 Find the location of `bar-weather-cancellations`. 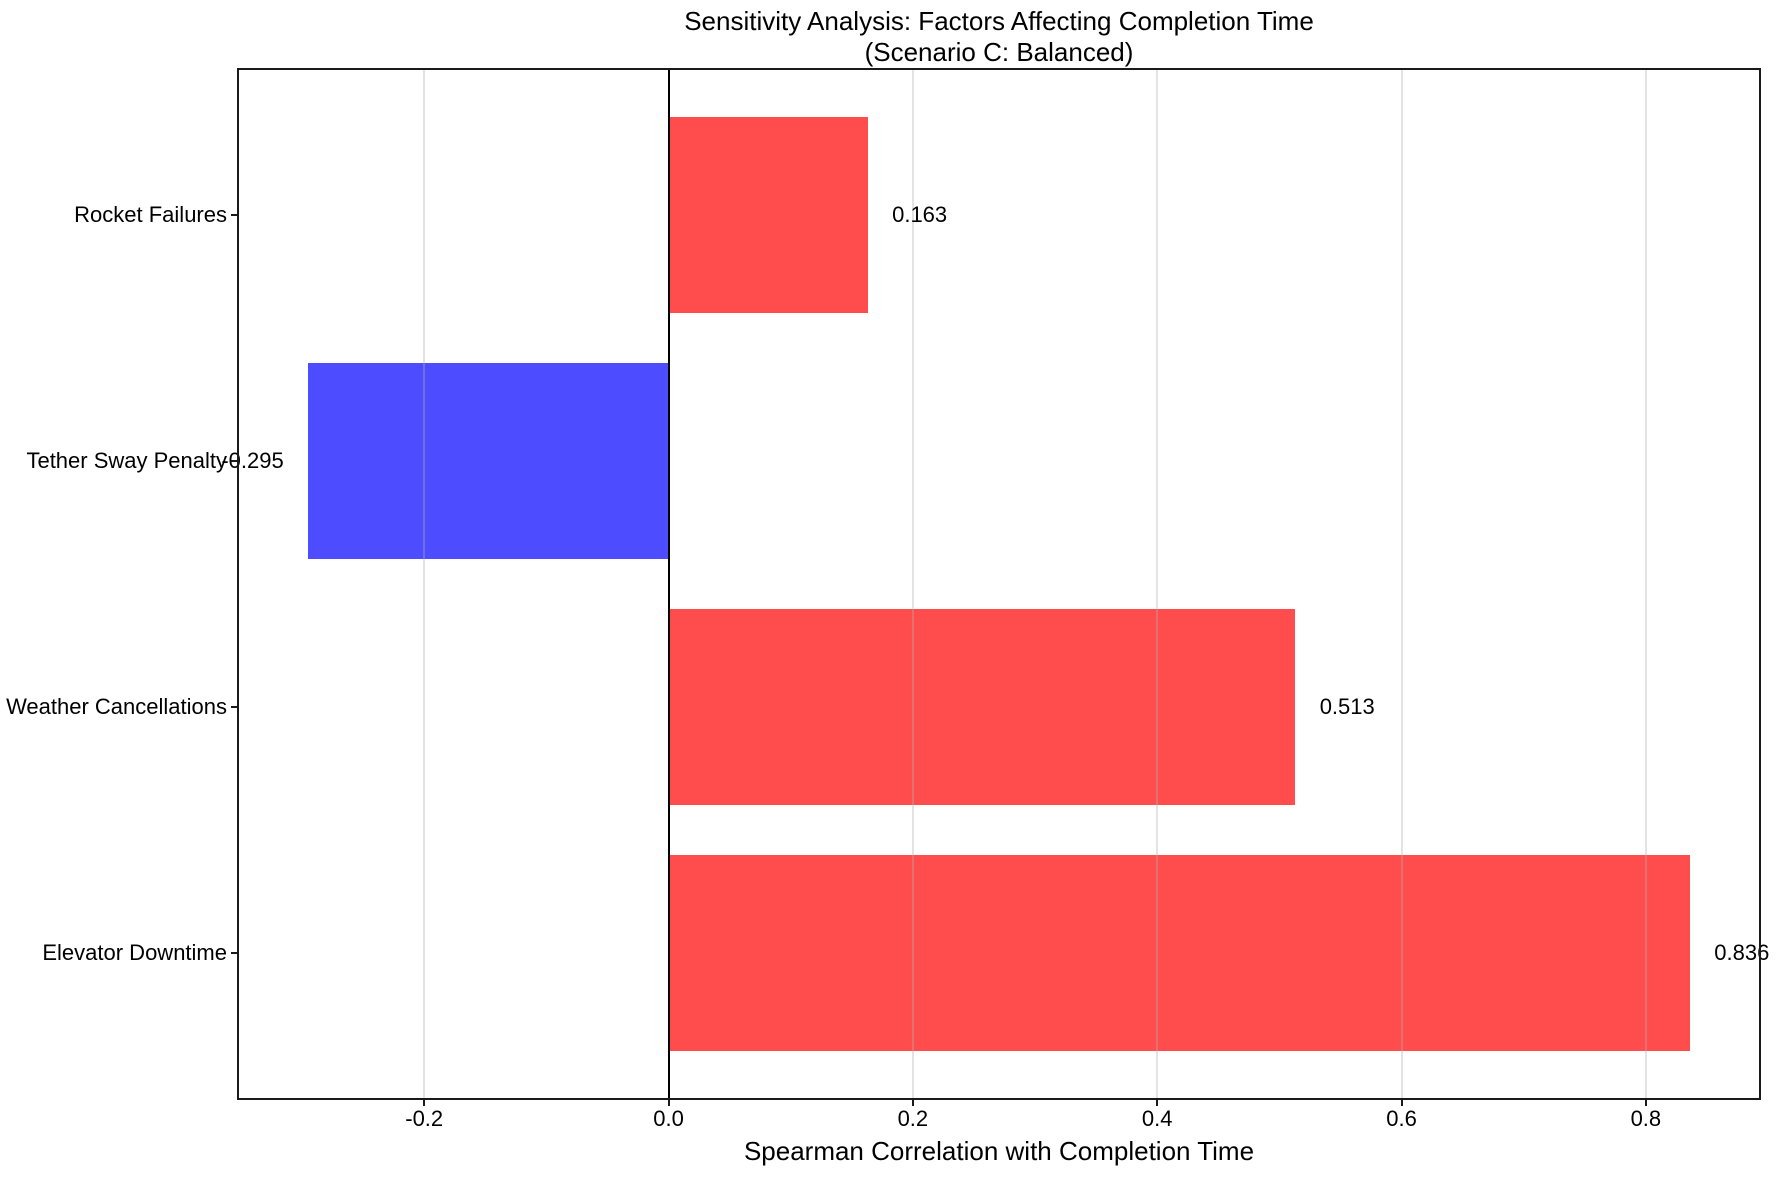

bar-weather-cancellations is located at coordinates (982, 707).